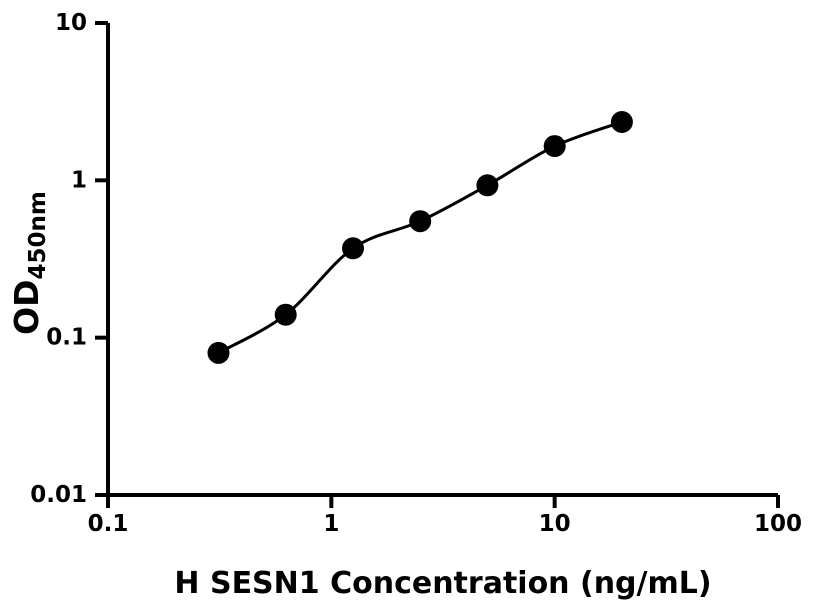 The width and height of the screenshot is (816, 612). What do you see at coordinates (442, 583) in the screenshot?
I see `x-axis-title: H SESN1 Concentration (ng/mL)` at bounding box center [442, 583].